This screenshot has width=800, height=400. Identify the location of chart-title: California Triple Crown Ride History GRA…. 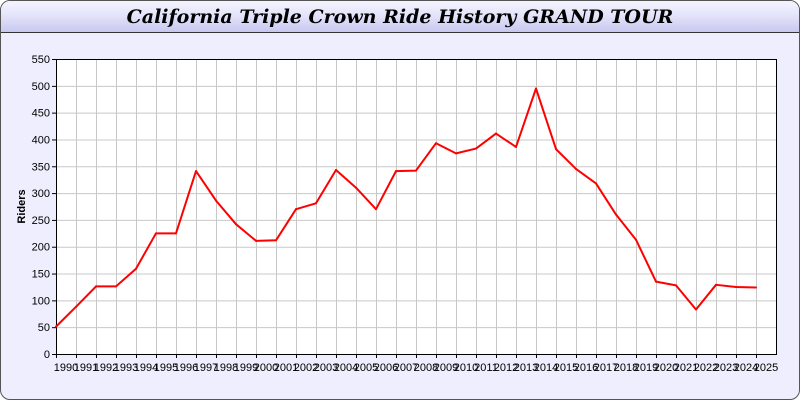
(400, 17).